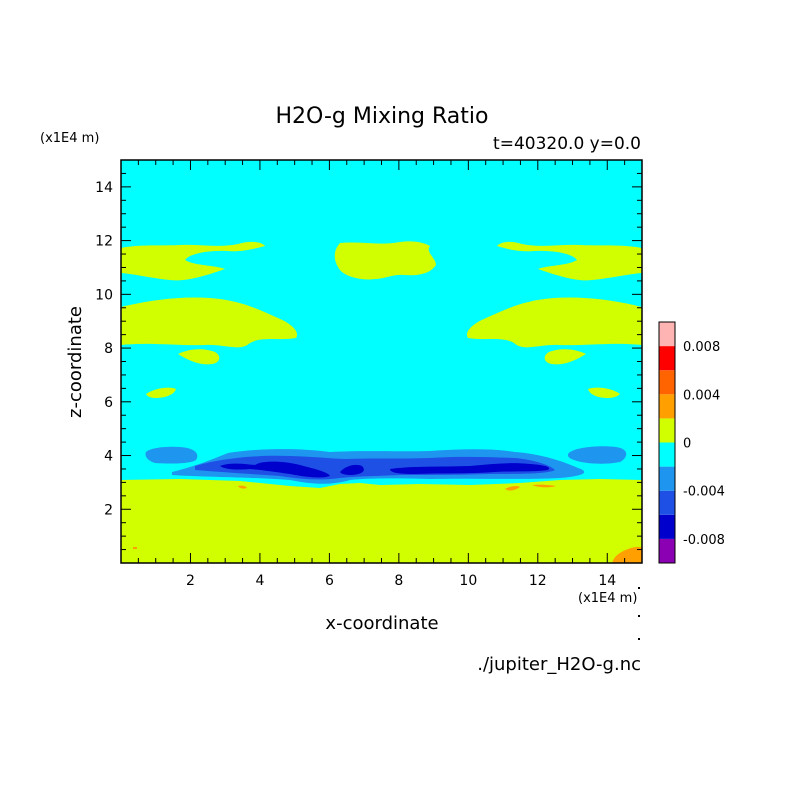 Image resolution: width=804 pixels, height=804 pixels. Describe the element at coordinates (190, 581) in the screenshot. I see `x-tick-label: 2` at that location.